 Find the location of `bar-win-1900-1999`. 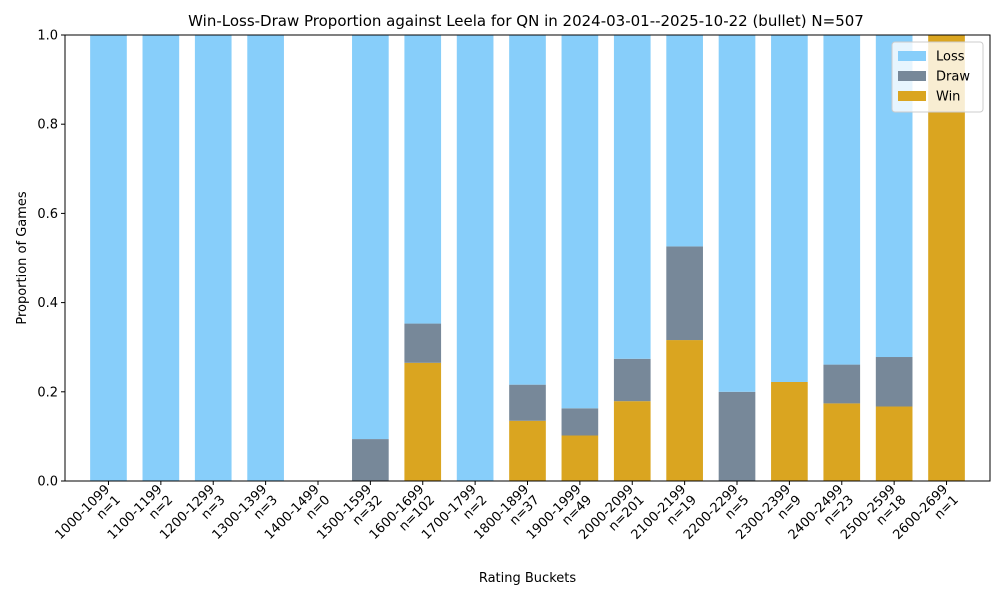

bar-win-1900-1999 is located at coordinates (580, 458).